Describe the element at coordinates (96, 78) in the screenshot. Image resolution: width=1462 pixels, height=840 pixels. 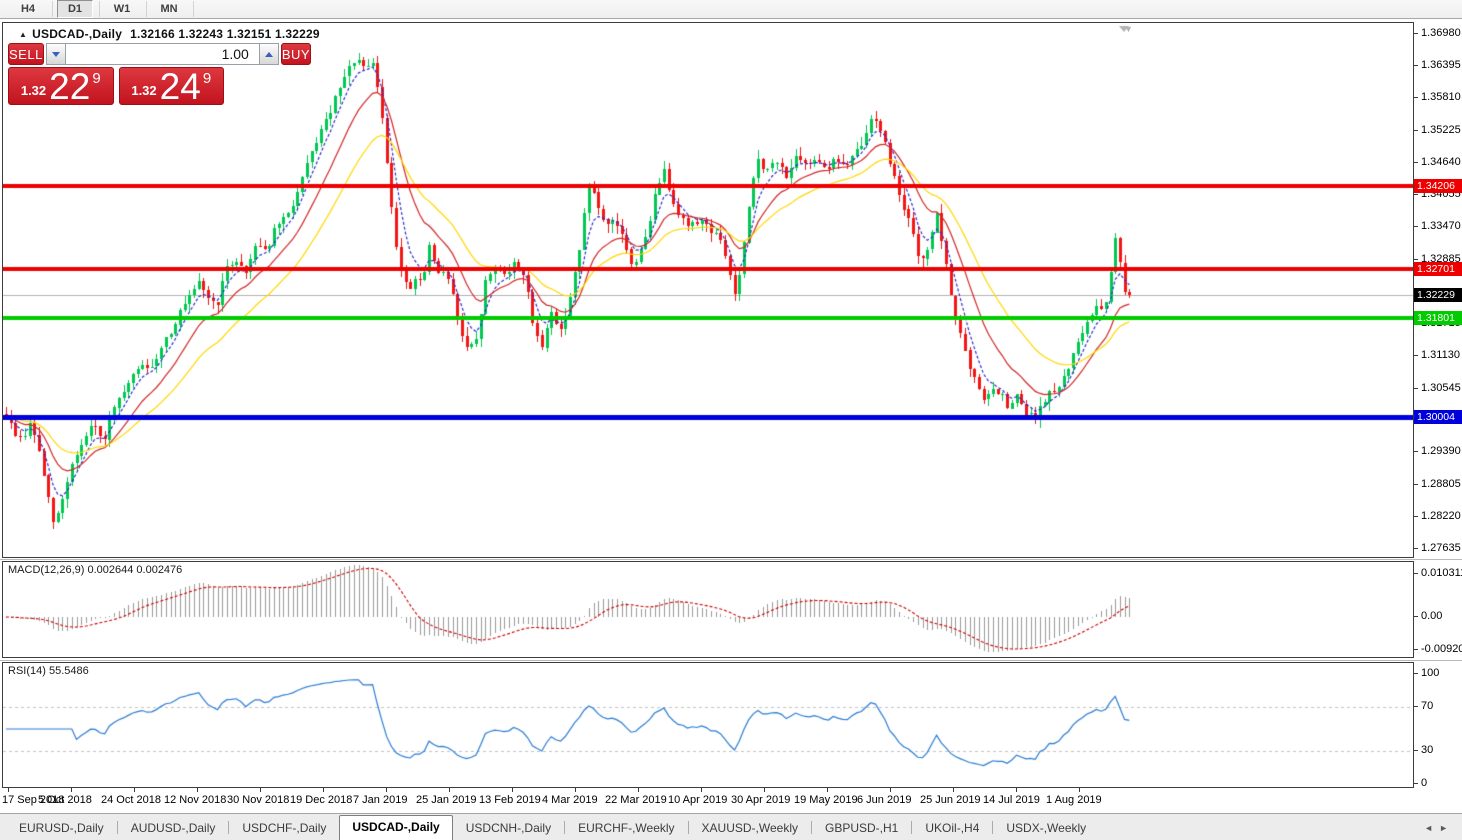
I see `sell-price-sup: 9` at that location.